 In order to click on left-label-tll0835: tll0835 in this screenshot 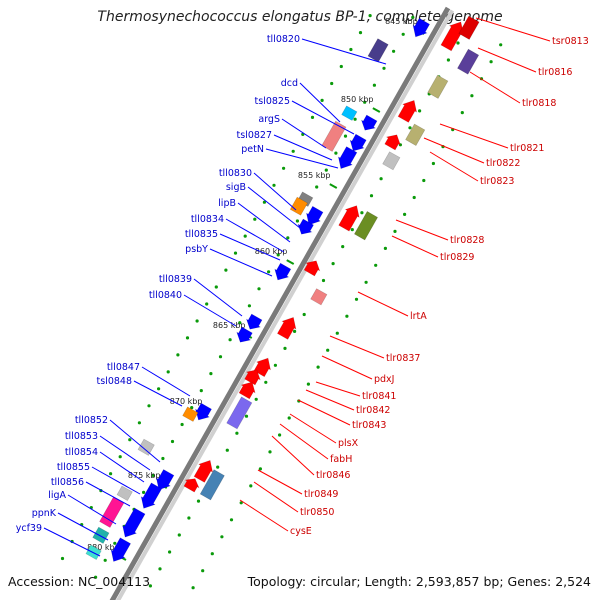, I will do `click(233, 245)`.